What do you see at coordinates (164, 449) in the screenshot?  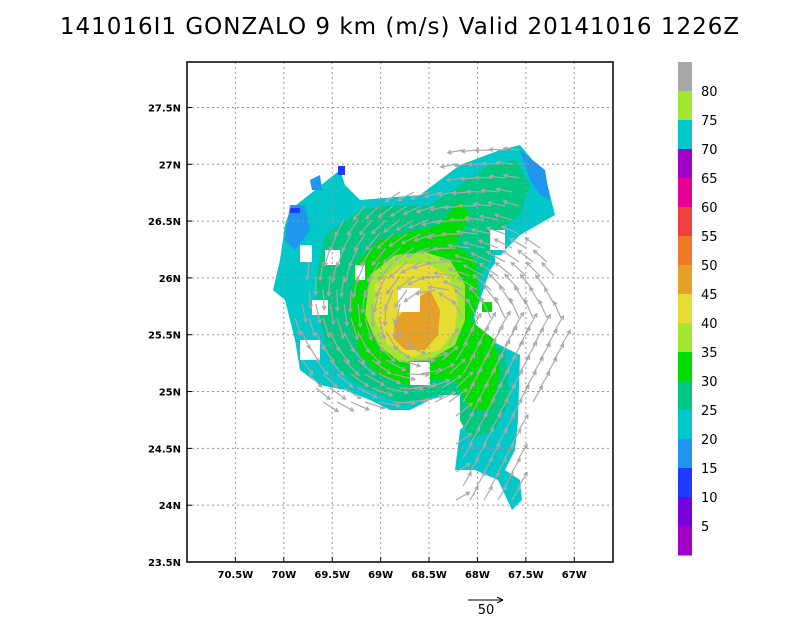 I see `y-tick-label: 24.5N` at bounding box center [164, 449].